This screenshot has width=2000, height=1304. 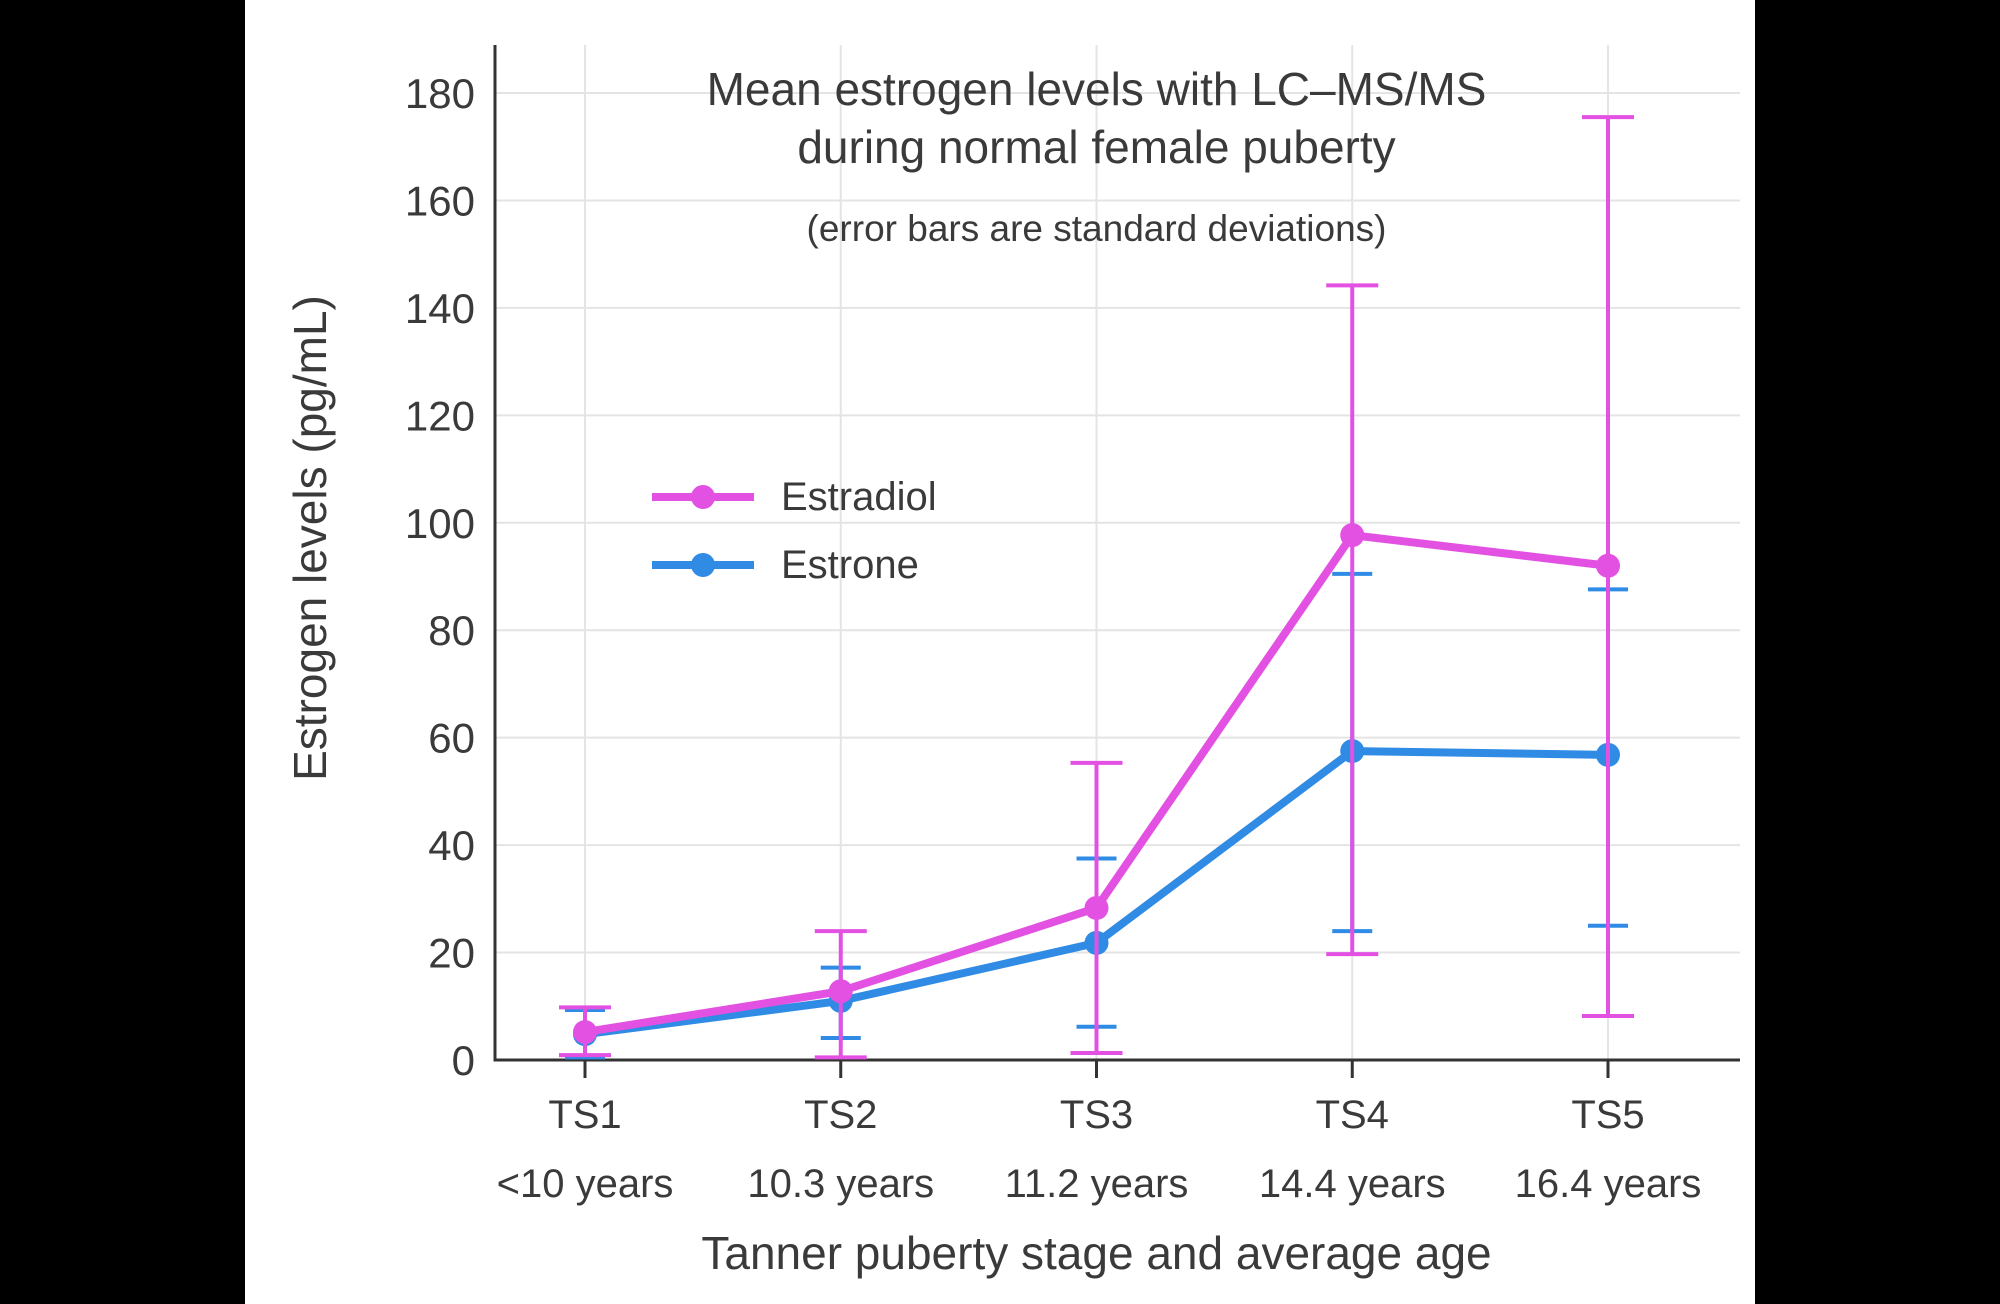 What do you see at coordinates (1096, 89) in the screenshot?
I see `chart-title-line1: Mean estrogen levels with LC–MS/MS` at bounding box center [1096, 89].